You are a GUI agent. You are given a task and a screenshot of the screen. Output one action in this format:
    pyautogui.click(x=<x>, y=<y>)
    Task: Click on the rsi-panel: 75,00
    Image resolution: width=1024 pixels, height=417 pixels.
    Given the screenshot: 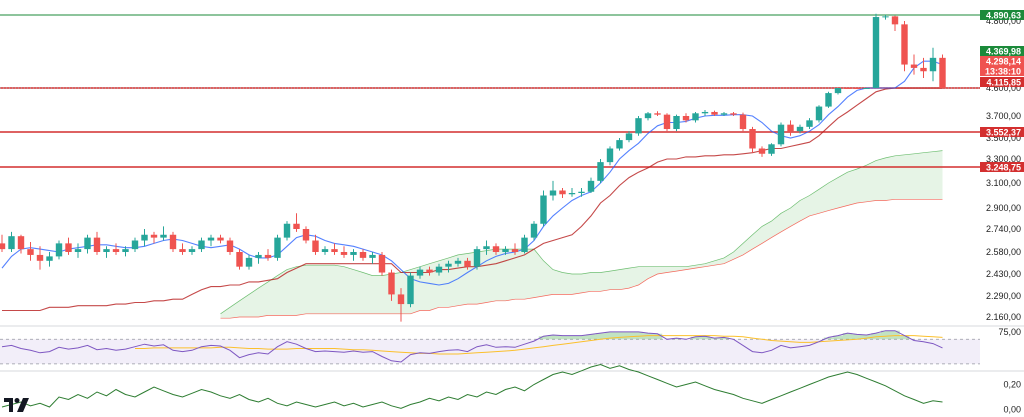 What is the action you would take?
    pyautogui.click(x=510, y=346)
    